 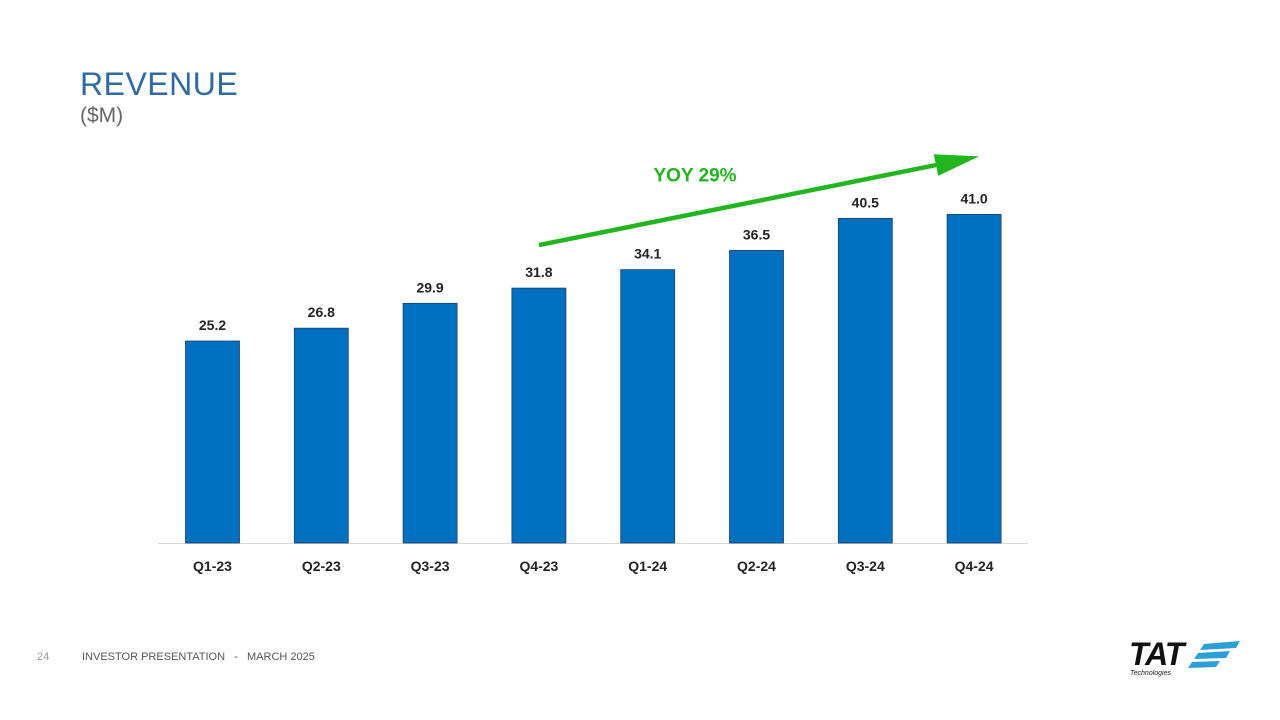 I want to click on x-tick-label-q2-23: Q2-23, so click(x=321, y=566).